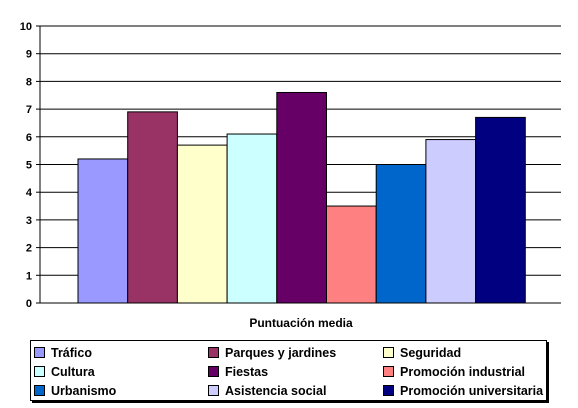 The image size is (578, 408). Describe the element at coordinates (247, 371) in the screenshot. I see `legend-label: Fiestas` at that location.